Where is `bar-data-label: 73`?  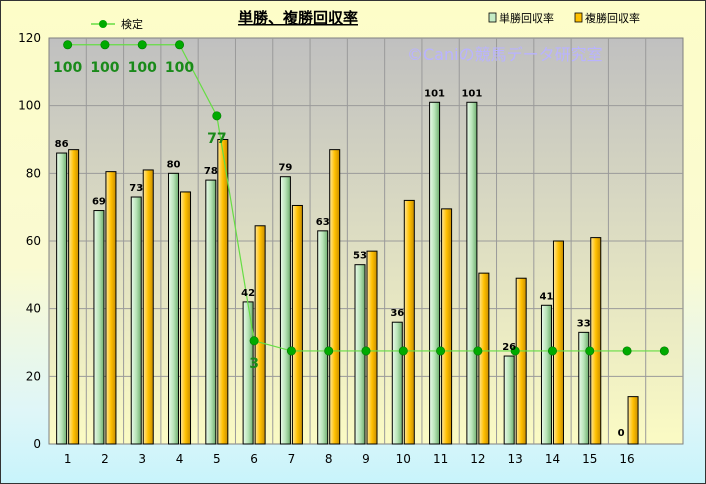 bar-data-label: 73 is located at coordinates (136, 188).